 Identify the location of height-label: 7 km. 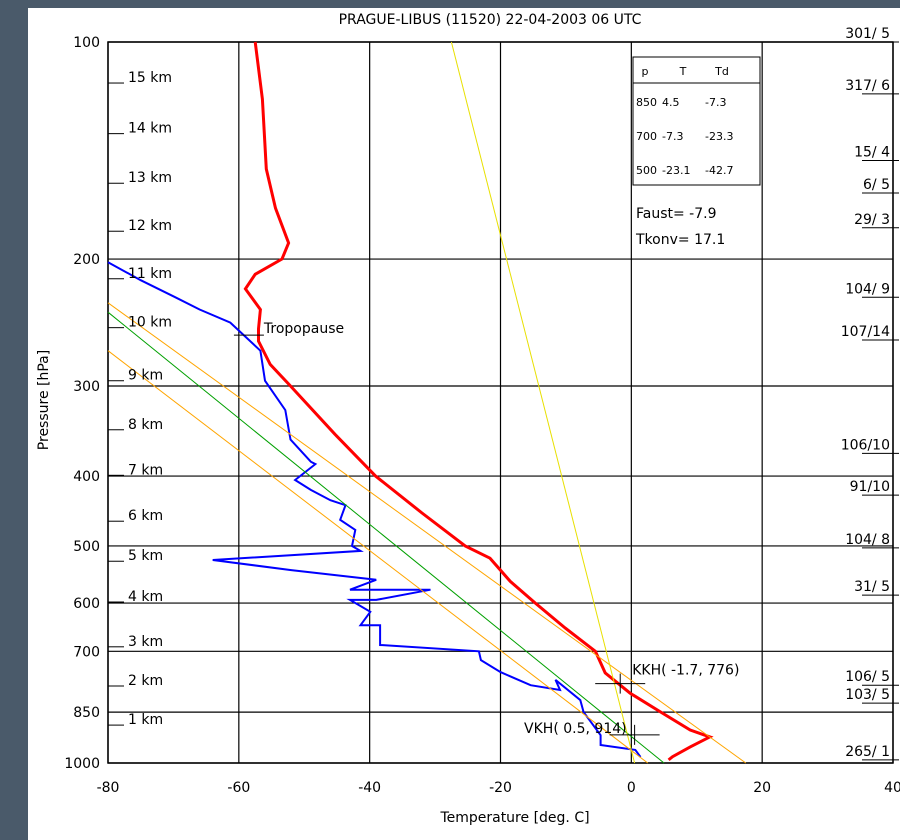
(145, 470).